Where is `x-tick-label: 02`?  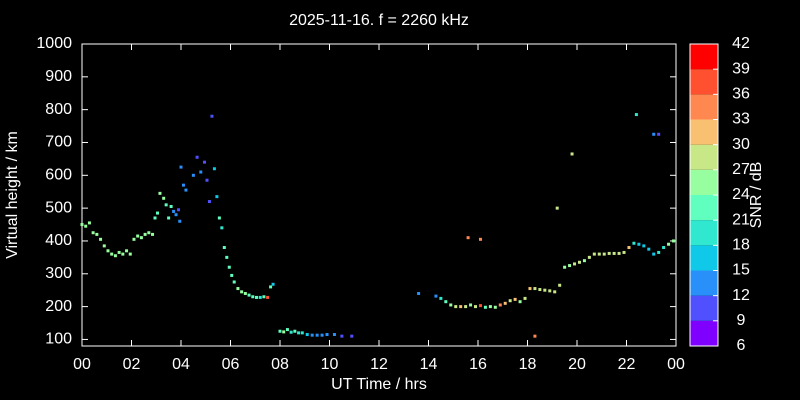 x-tick-label: 02 is located at coordinates (132, 364).